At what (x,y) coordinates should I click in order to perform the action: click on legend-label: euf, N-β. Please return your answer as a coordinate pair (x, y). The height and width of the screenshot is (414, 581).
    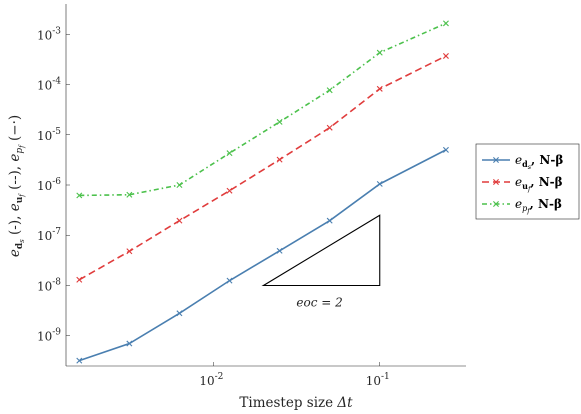
    Looking at the image, I should click on (539, 184).